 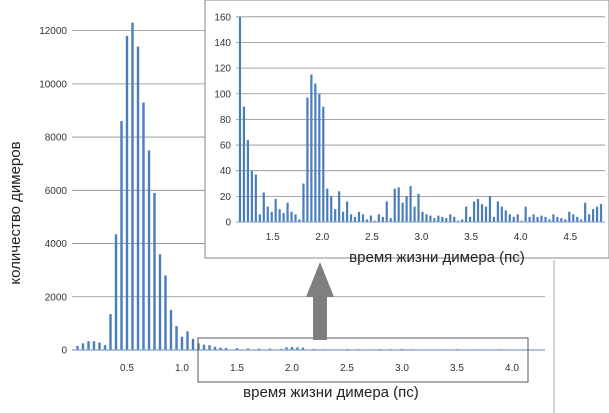 I want to click on inset-y-tick-label: 160, so click(x=222, y=17).